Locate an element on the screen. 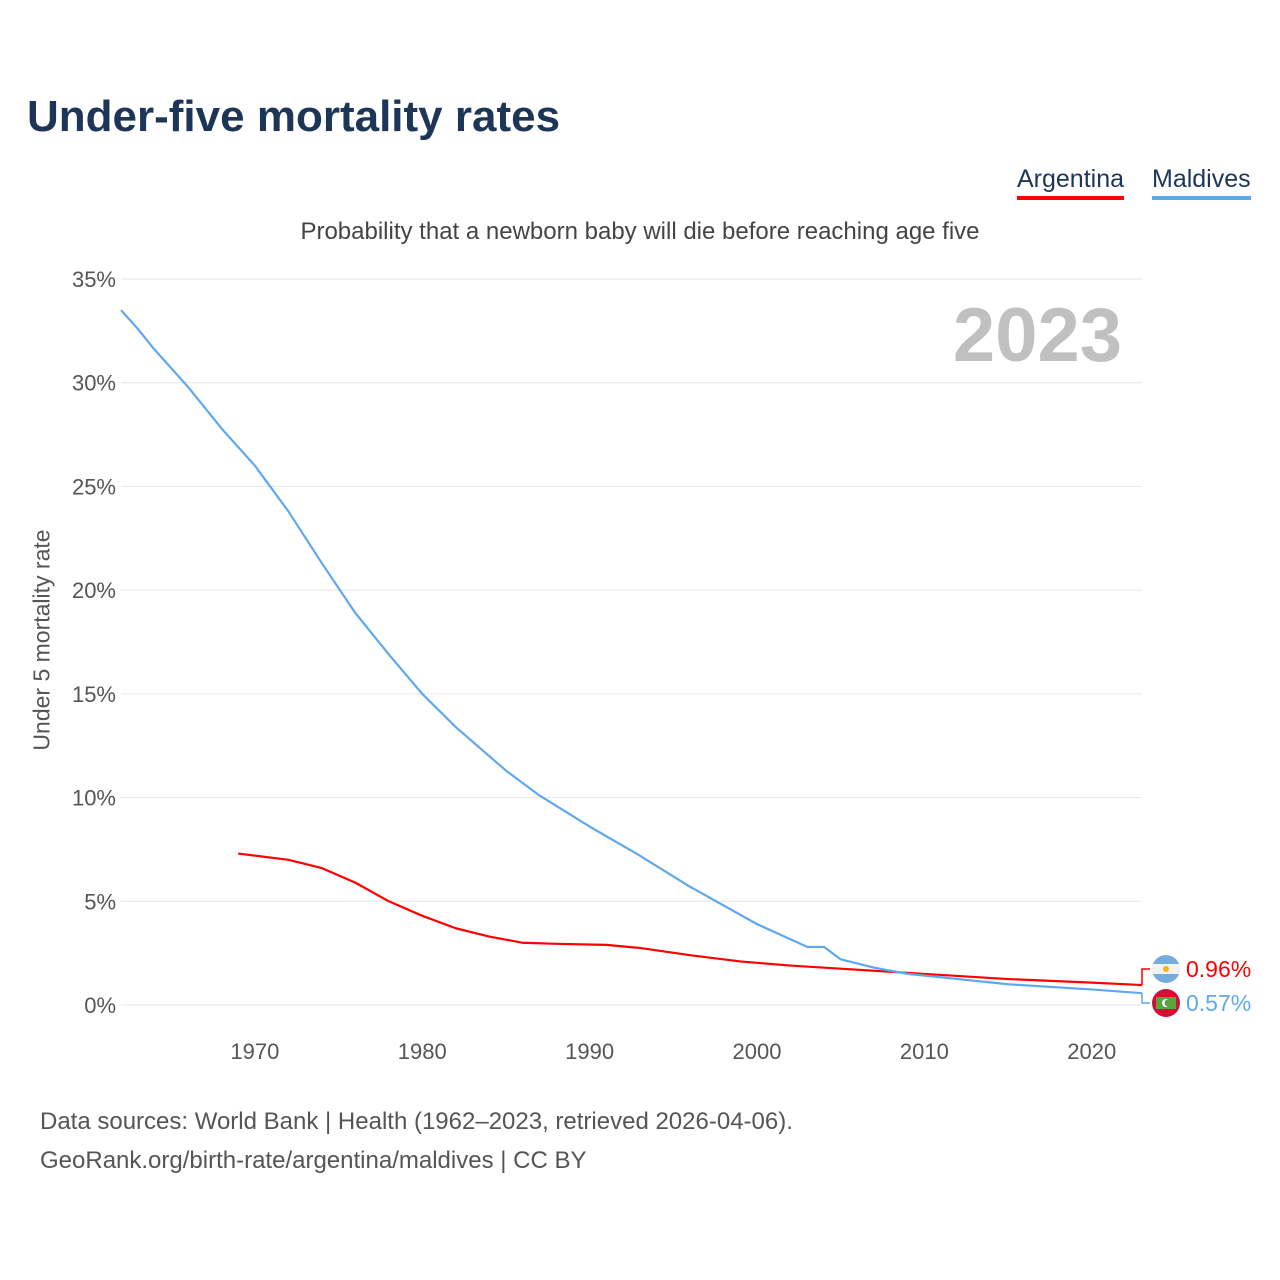 This screenshot has height=1280, width=1280. y-tick-label: 15% is located at coordinates (94, 694).